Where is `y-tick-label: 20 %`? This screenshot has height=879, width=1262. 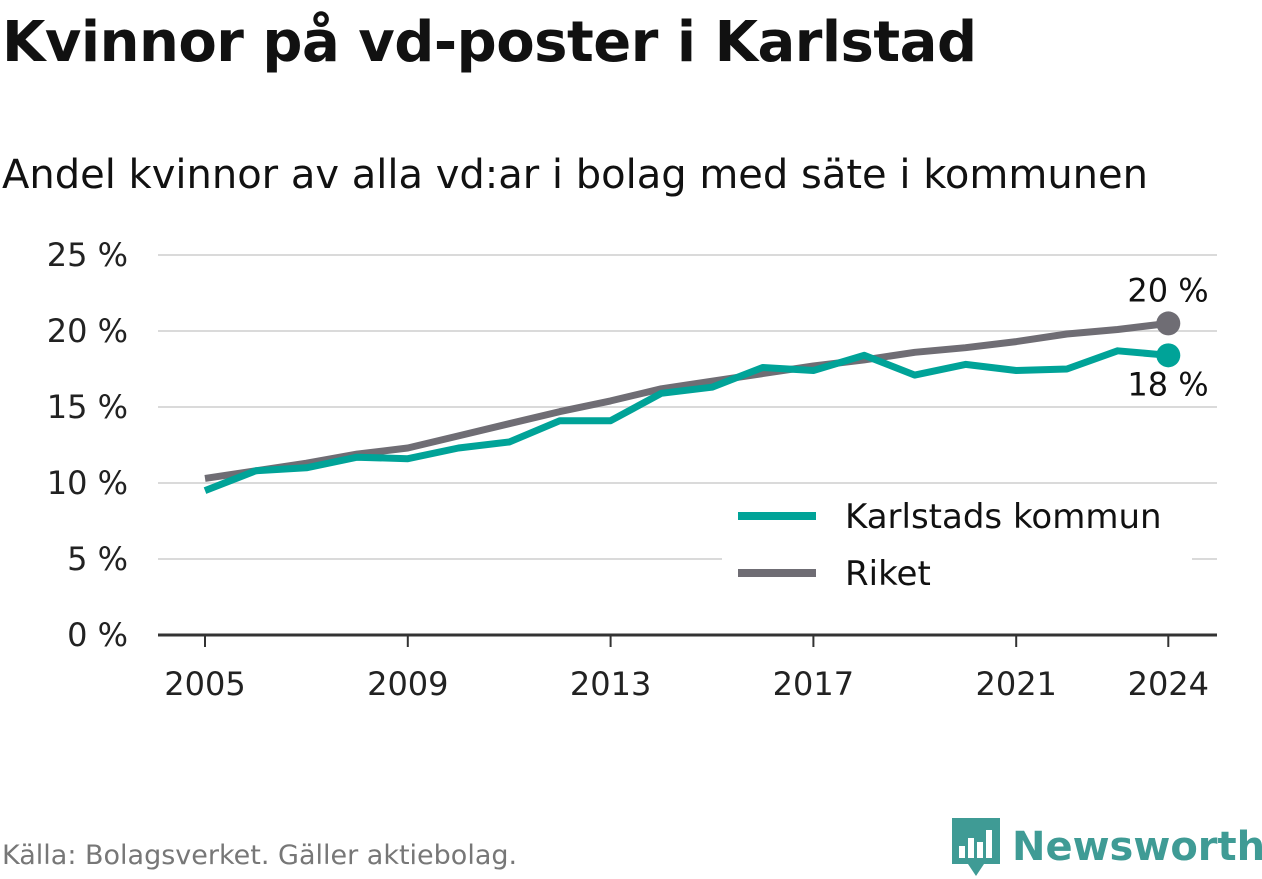 y-tick-label: 20 % is located at coordinates (87, 331).